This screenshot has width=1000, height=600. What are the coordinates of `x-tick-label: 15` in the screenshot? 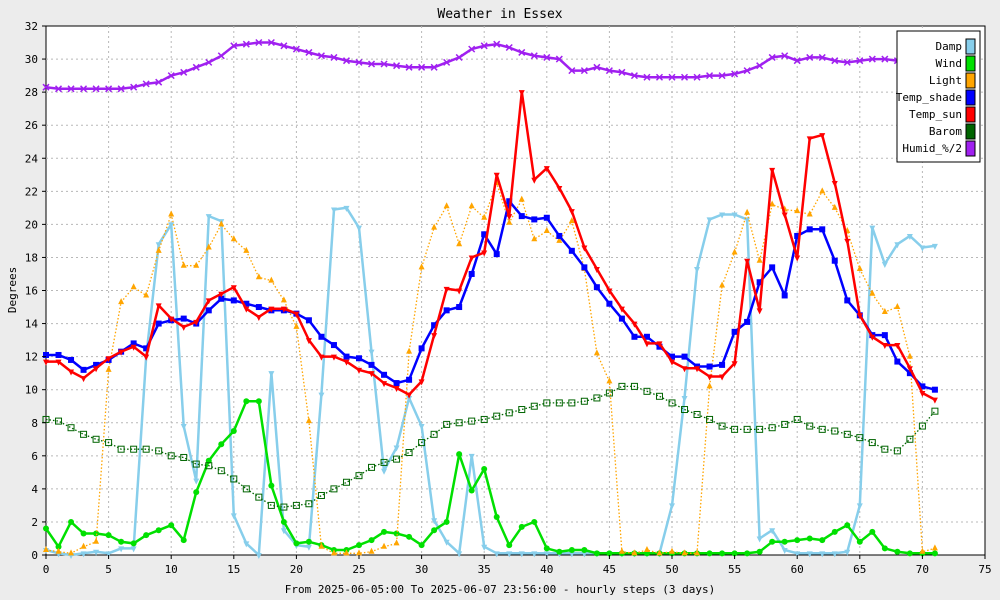 It's located at (233, 569).